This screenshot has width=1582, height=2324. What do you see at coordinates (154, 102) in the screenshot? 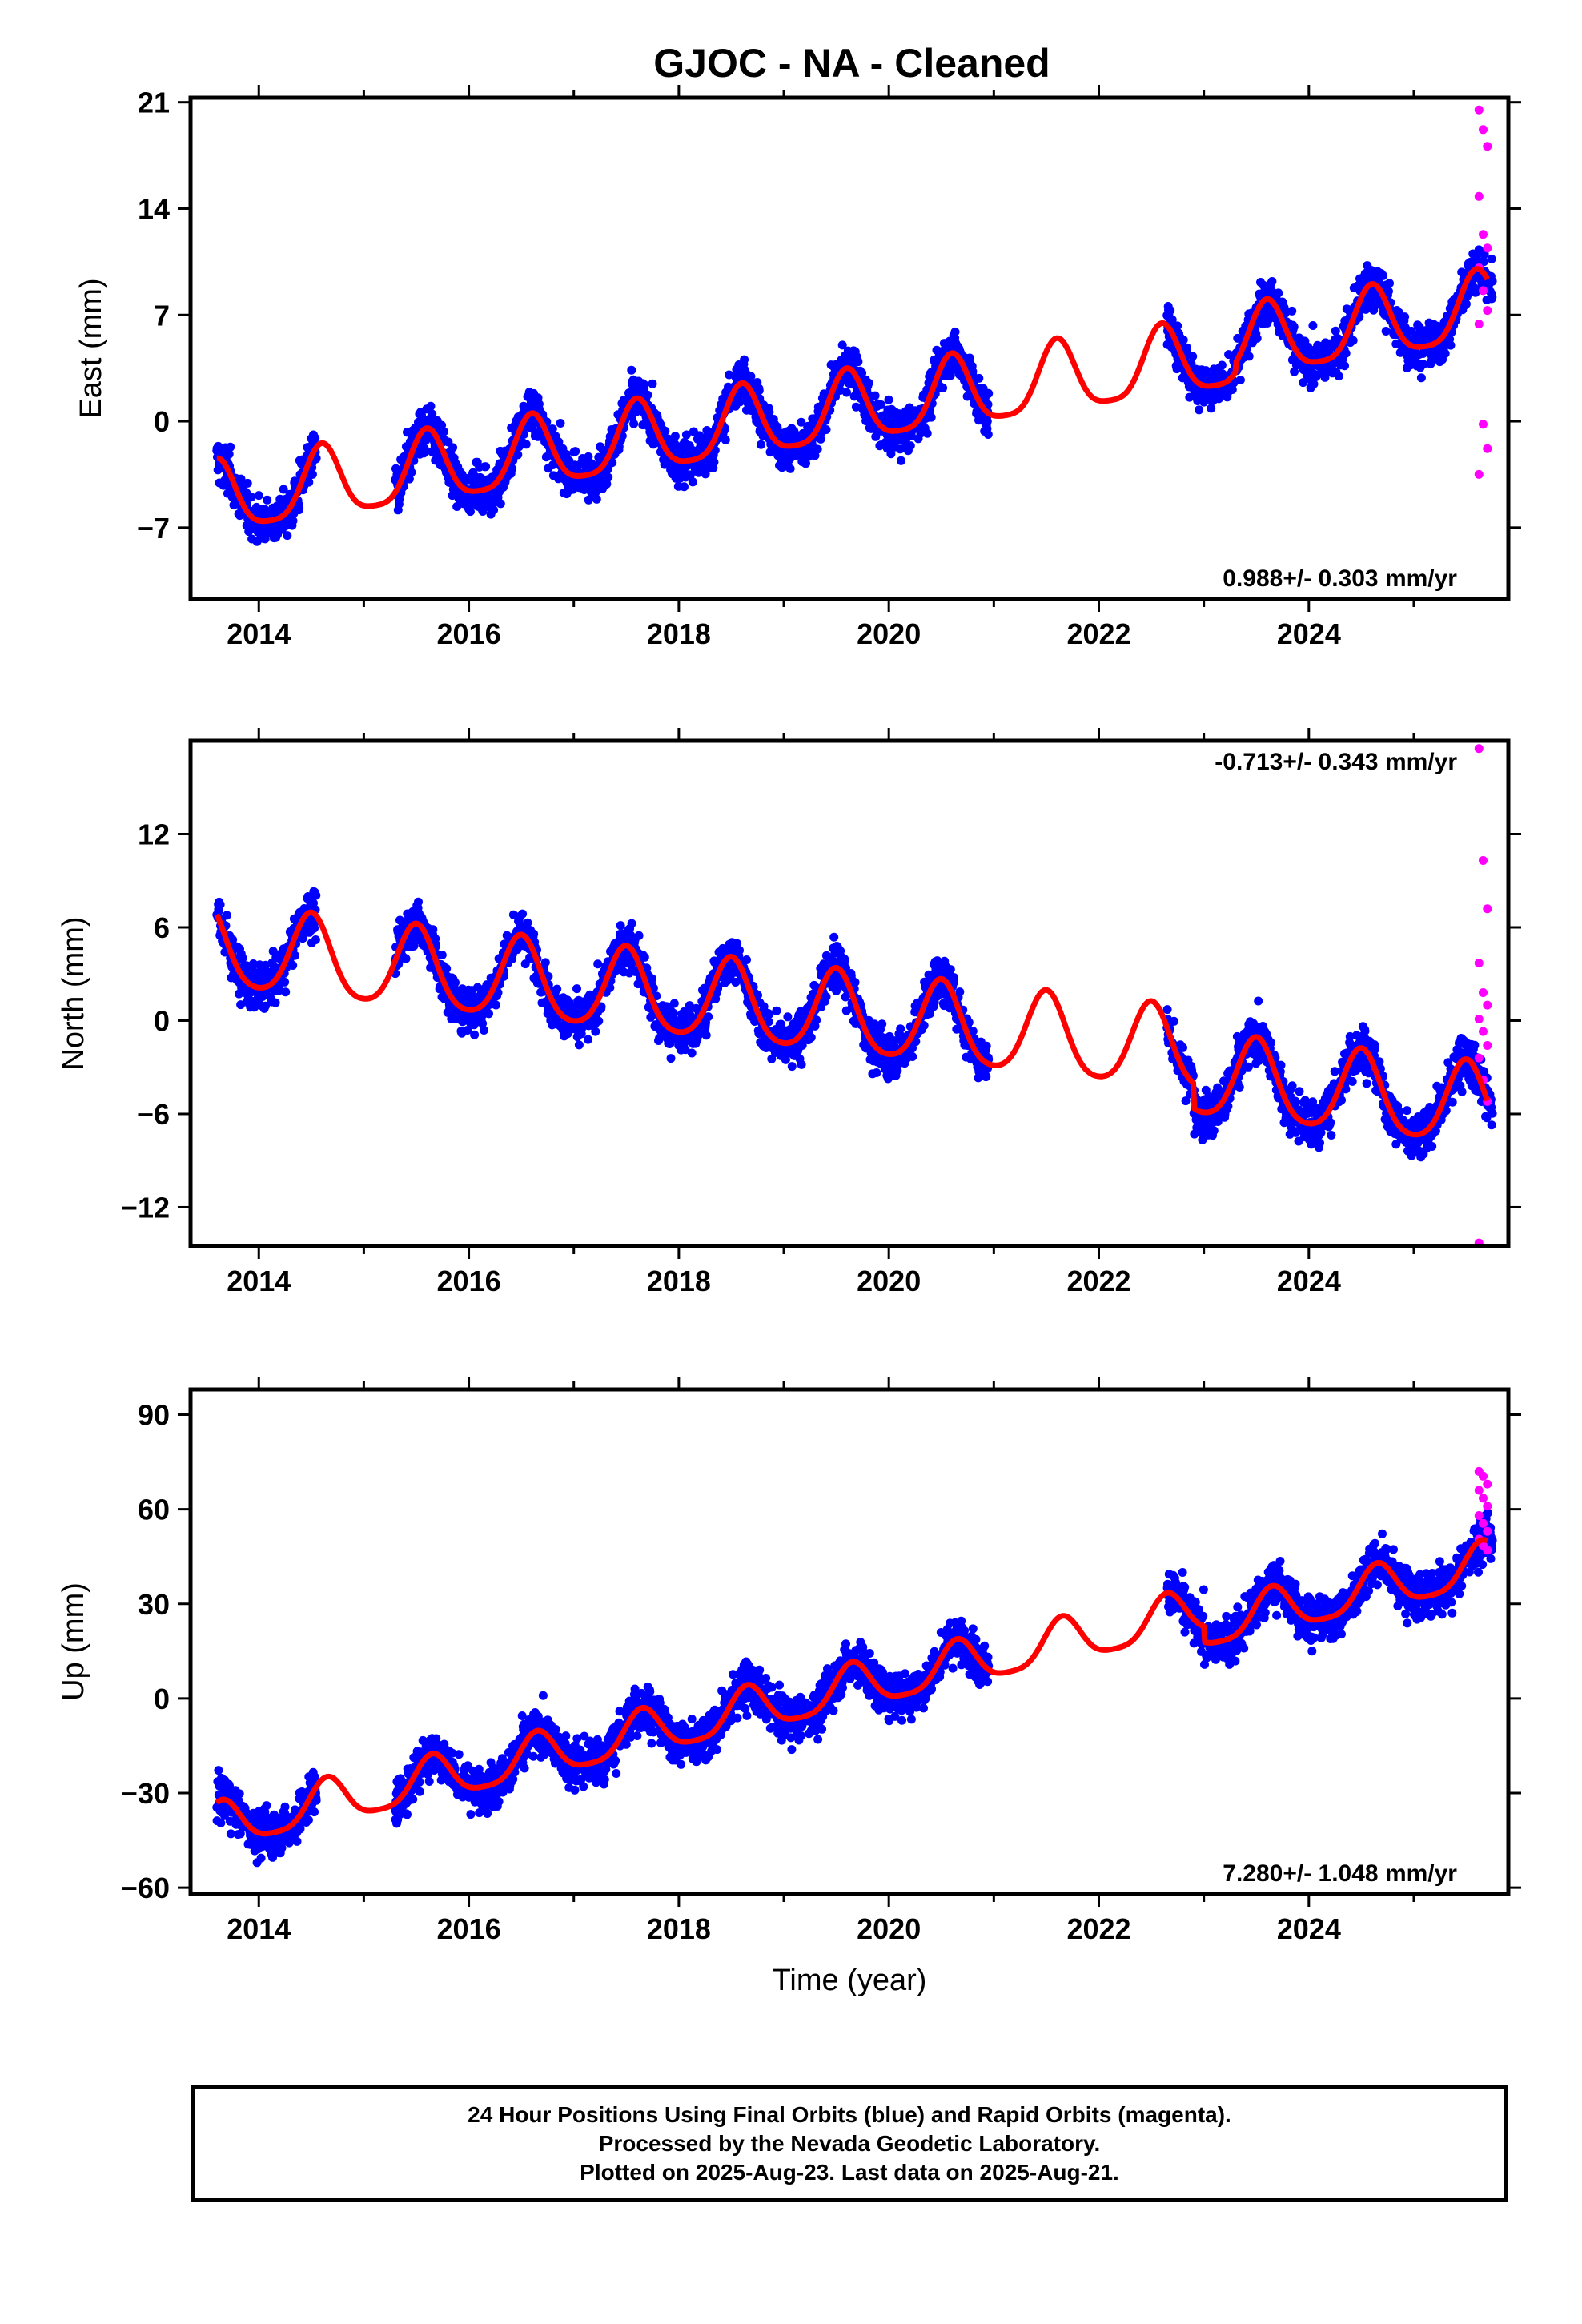
I see `y-tick-label: 21` at bounding box center [154, 102].